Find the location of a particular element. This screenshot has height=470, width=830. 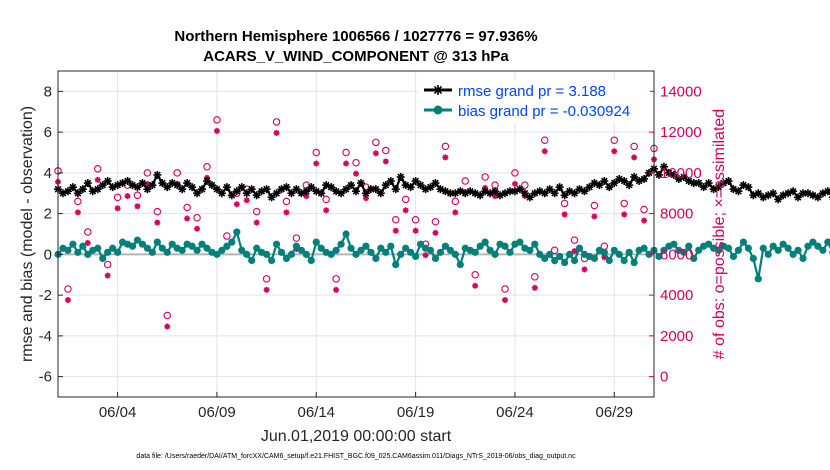

bias-series is located at coordinates (442, 255).